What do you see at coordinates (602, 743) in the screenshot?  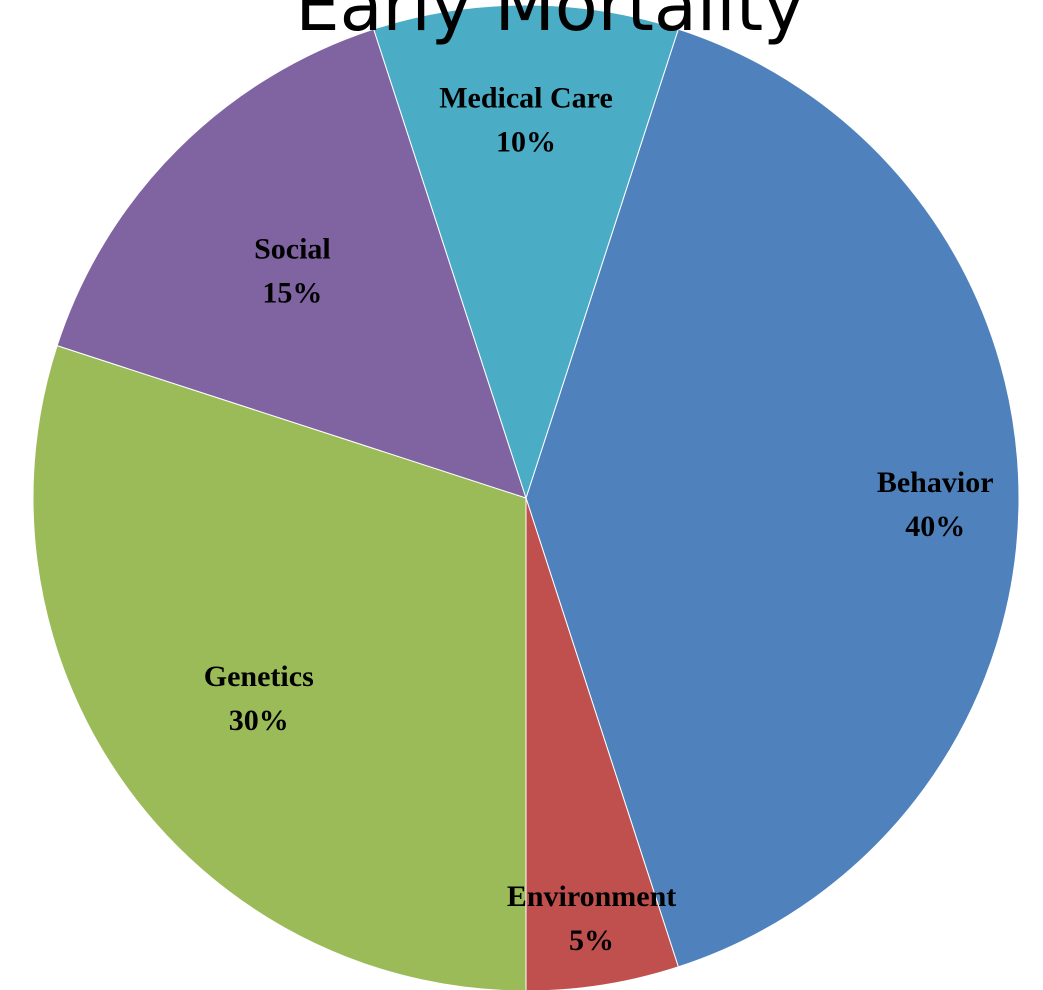 I see `pie-slice-environment` at bounding box center [602, 743].